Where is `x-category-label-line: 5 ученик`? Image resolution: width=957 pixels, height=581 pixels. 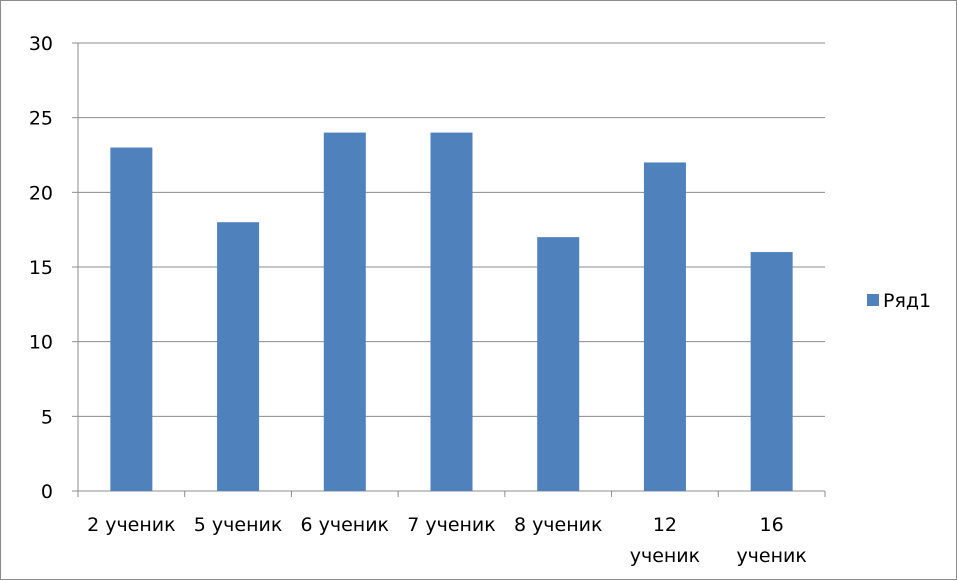 x-category-label-line: 5 ученик is located at coordinates (238, 525).